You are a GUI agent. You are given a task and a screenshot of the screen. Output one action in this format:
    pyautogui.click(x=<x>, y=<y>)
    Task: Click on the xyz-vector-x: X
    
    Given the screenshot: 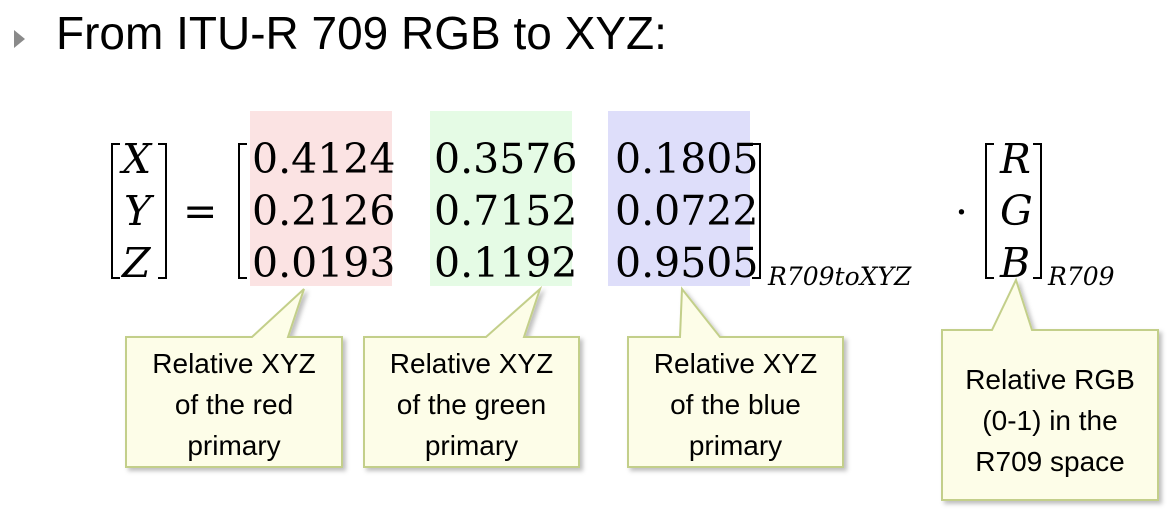 What is the action you would take?
    pyautogui.click(x=137, y=159)
    